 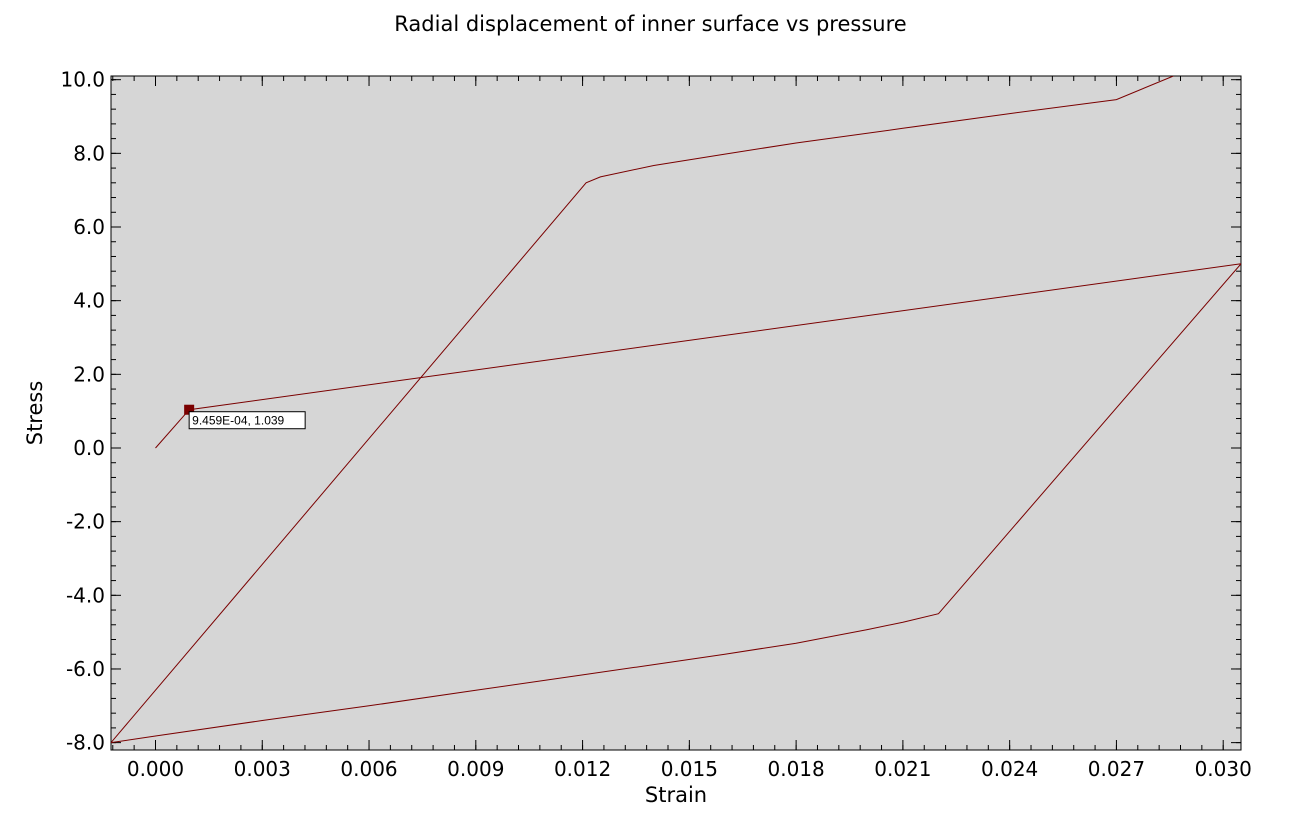 I want to click on probe-label: 9.459E-04, 1.039, so click(x=238, y=421).